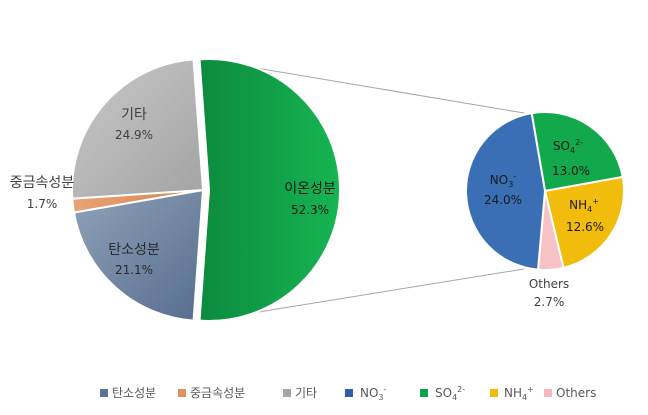  I want to click on pie-slice-nh4, so click(584, 222).